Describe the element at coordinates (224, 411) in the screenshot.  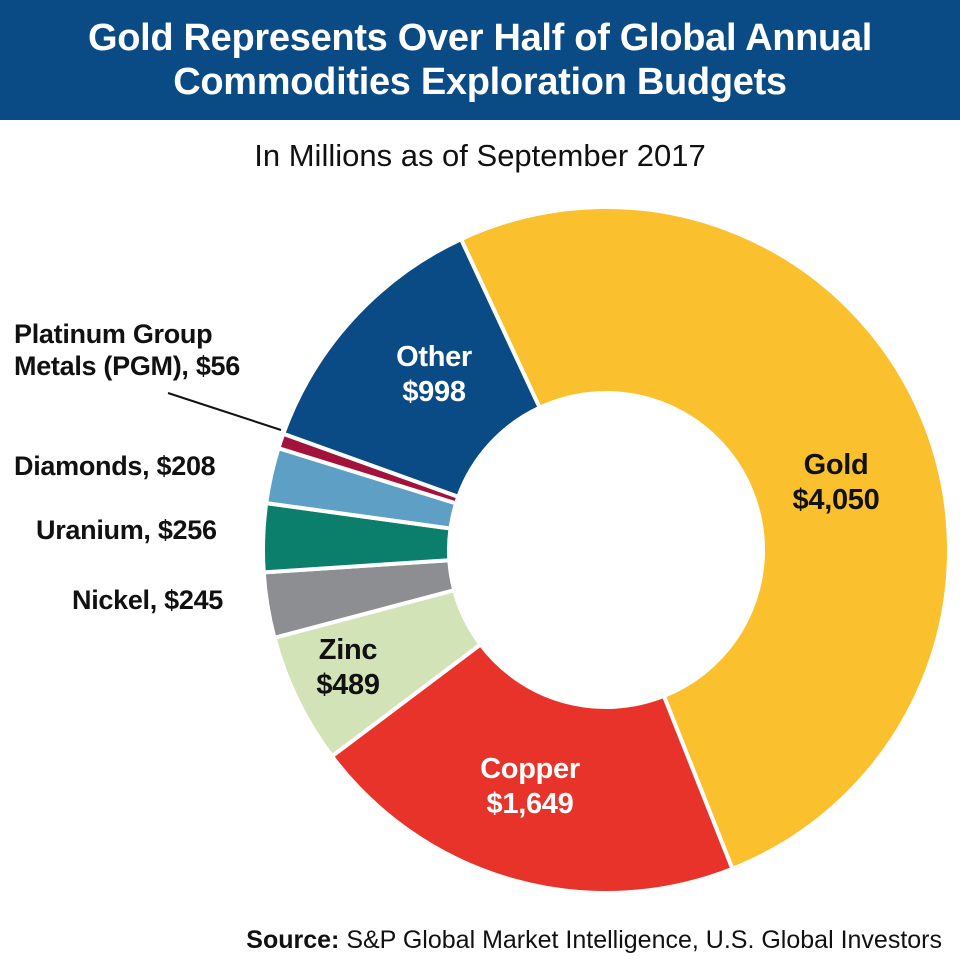
I see `pgm-leader-line` at that location.